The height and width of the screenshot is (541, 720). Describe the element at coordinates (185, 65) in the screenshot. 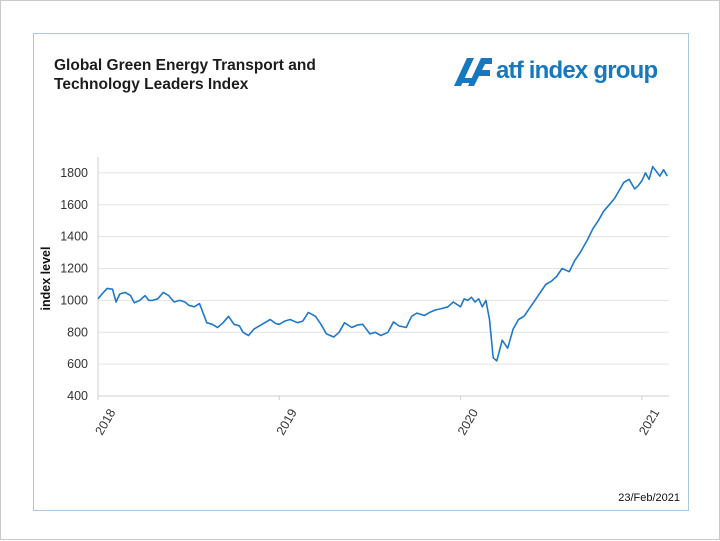

I see `title-line-1: Global Green Energy Transport and` at that location.